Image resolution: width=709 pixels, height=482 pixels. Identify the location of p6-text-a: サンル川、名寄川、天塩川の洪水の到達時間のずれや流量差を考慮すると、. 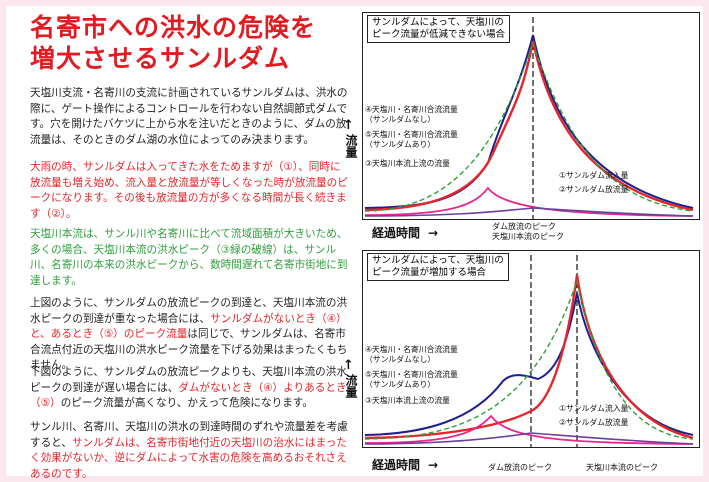
(189, 435).